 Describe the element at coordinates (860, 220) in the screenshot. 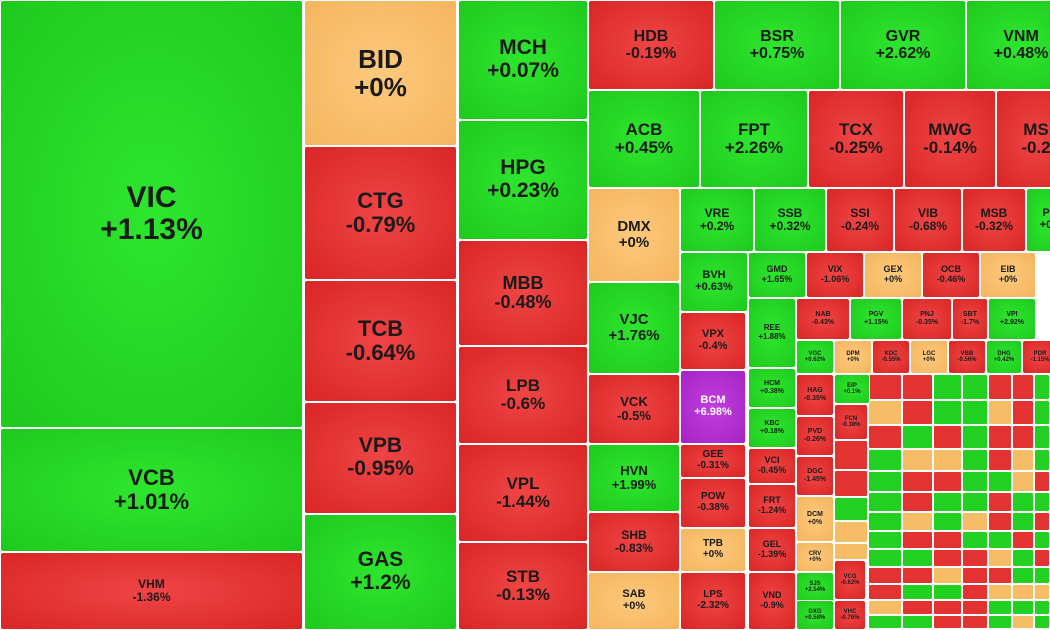

I see `stock-tile-ssi: SSI -0.24%` at that location.